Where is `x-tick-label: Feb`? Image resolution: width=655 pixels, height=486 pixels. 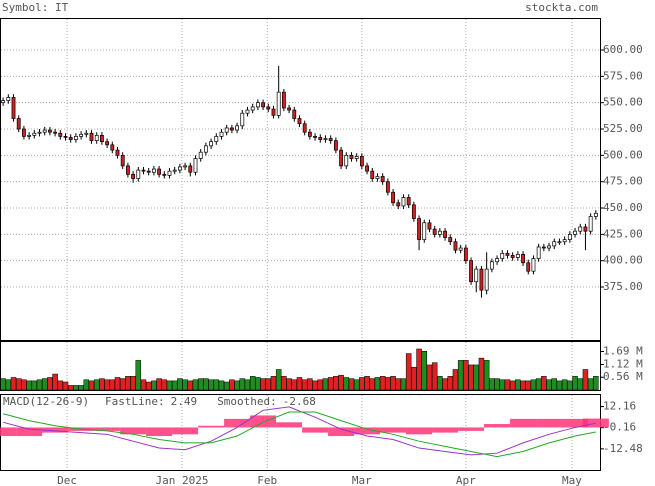
x-tick-label: Feb is located at coordinates (267, 480).